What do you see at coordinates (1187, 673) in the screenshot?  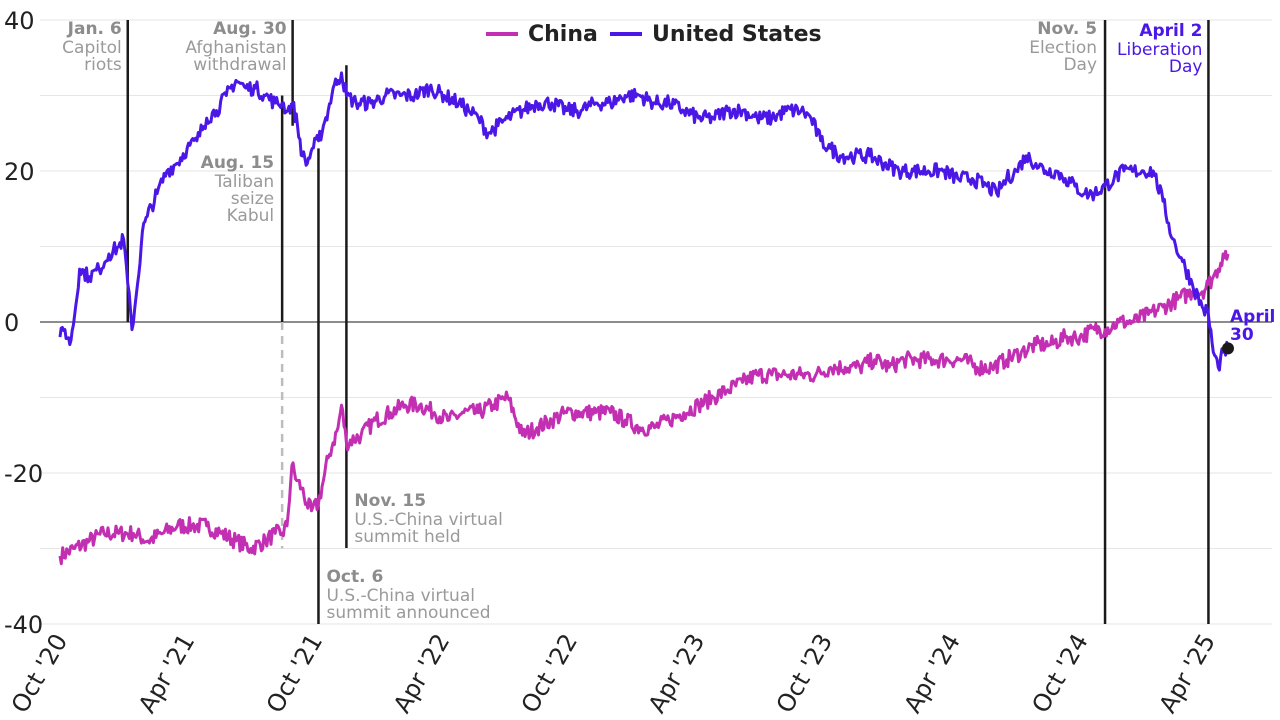 I see `x-tick-label: Apr '25` at bounding box center [1187, 673].